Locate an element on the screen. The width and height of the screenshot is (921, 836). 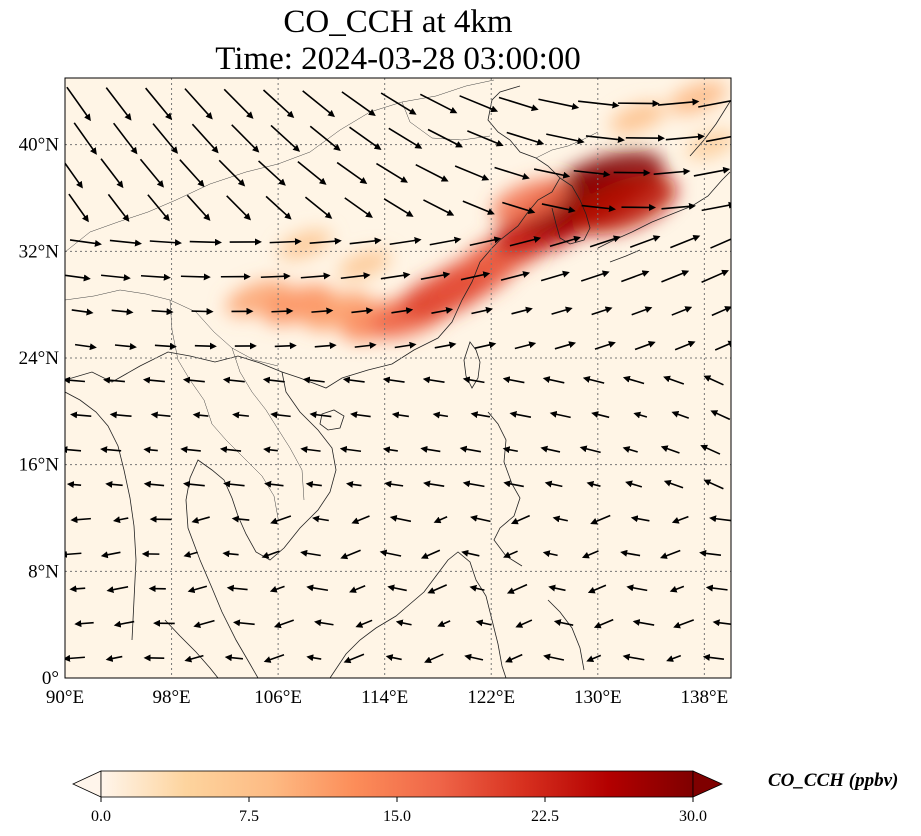
chart-subtitle-time: Time: 2024-03-28 03:00:00 is located at coordinates (398, 59).